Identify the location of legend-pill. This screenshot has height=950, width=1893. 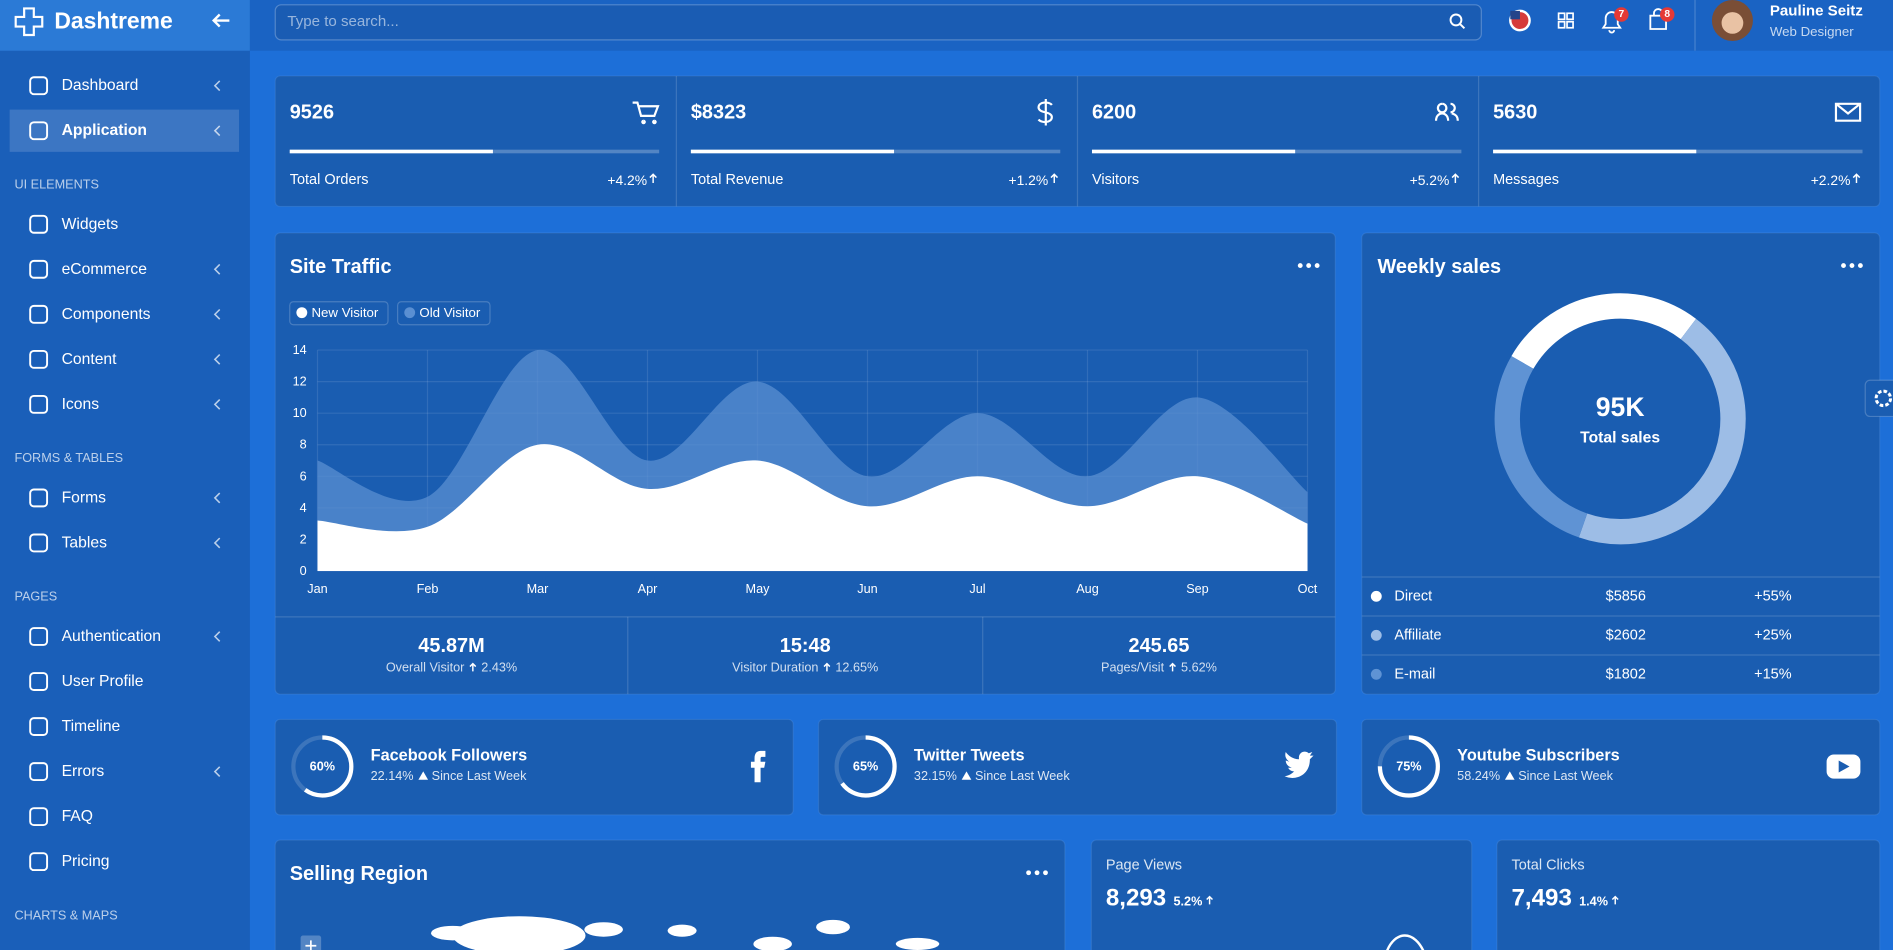
(339, 313).